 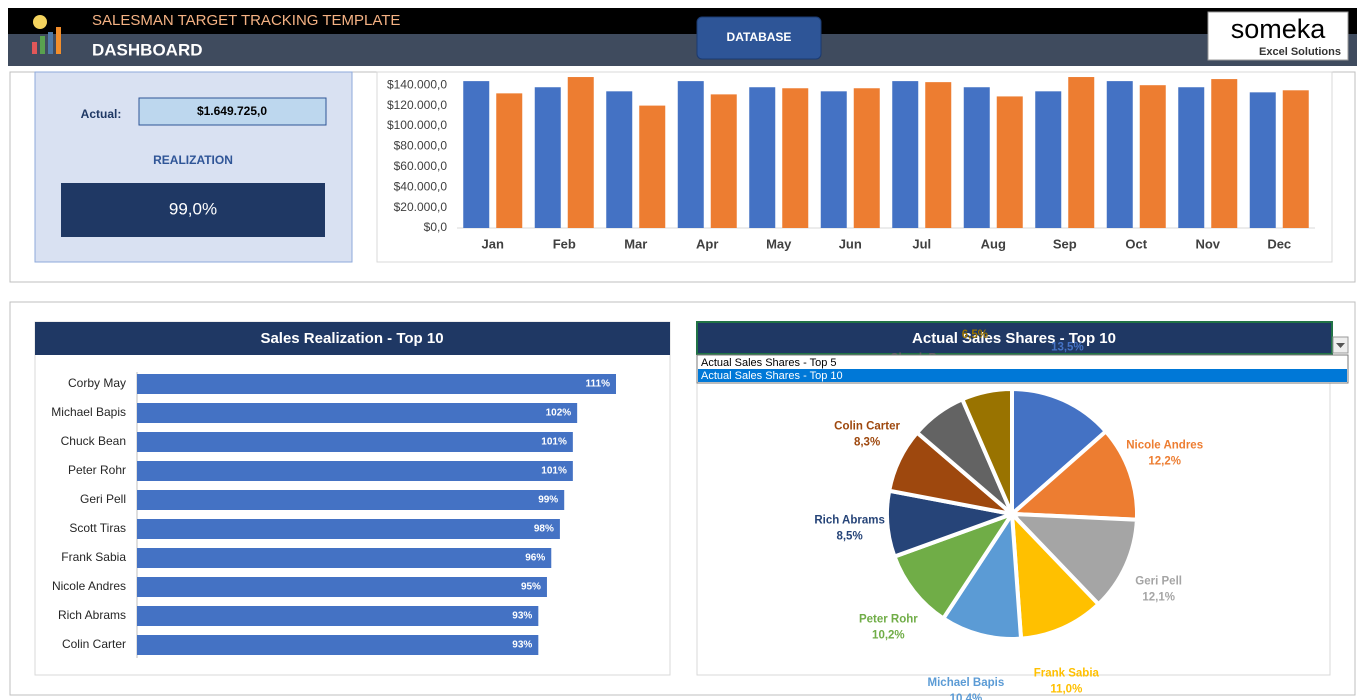 What do you see at coordinates (888, 619) in the screenshot?
I see `pie-label: Peter Rohr` at bounding box center [888, 619].